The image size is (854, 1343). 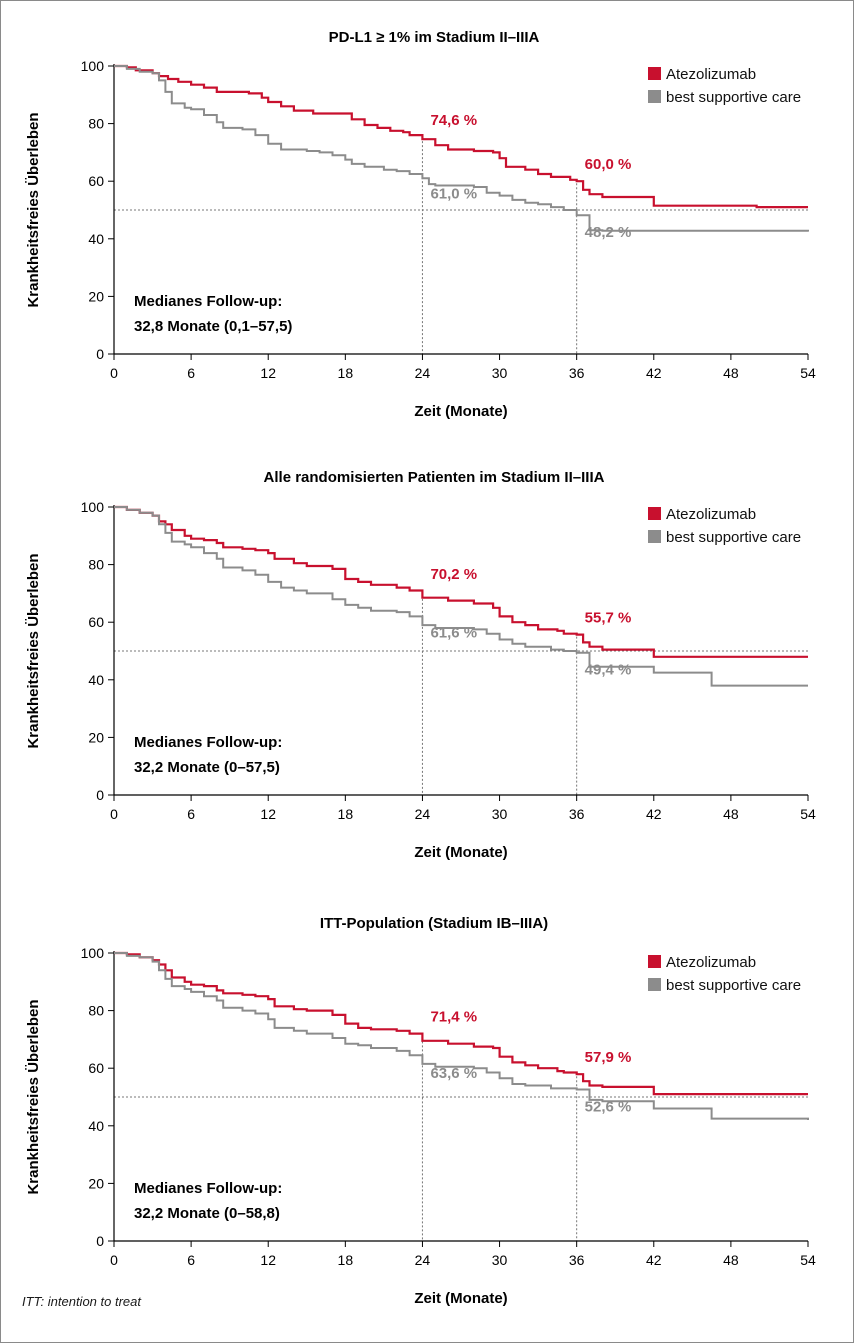 What do you see at coordinates (731, 814) in the screenshot?
I see `chart2-x-tick-label: 48` at bounding box center [731, 814].